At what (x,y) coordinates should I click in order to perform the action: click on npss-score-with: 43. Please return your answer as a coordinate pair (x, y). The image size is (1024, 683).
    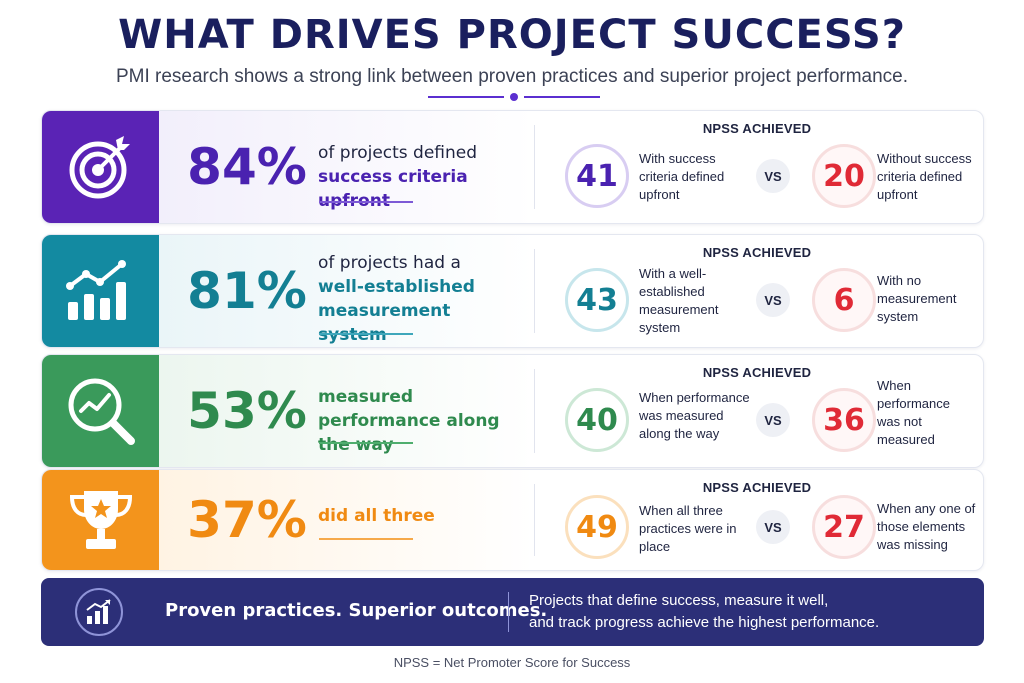
    Looking at the image, I should click on (597, 300).